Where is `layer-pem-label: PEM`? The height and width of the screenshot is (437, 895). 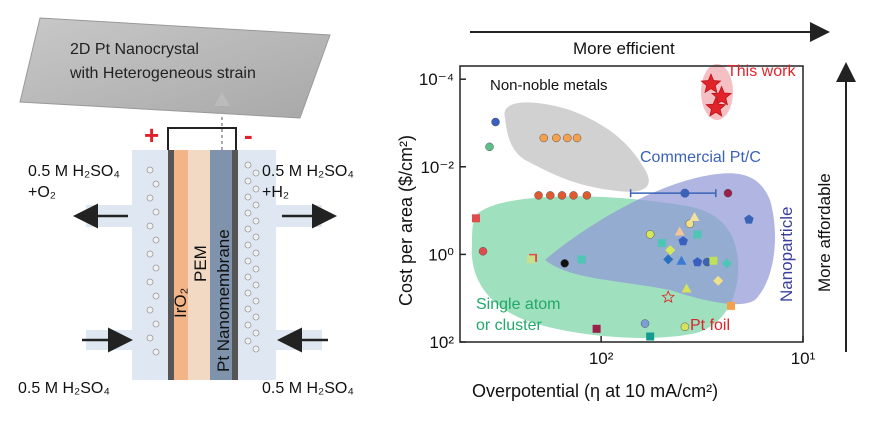 layer-pem-label: PEM is located at coordinates (200, 263).